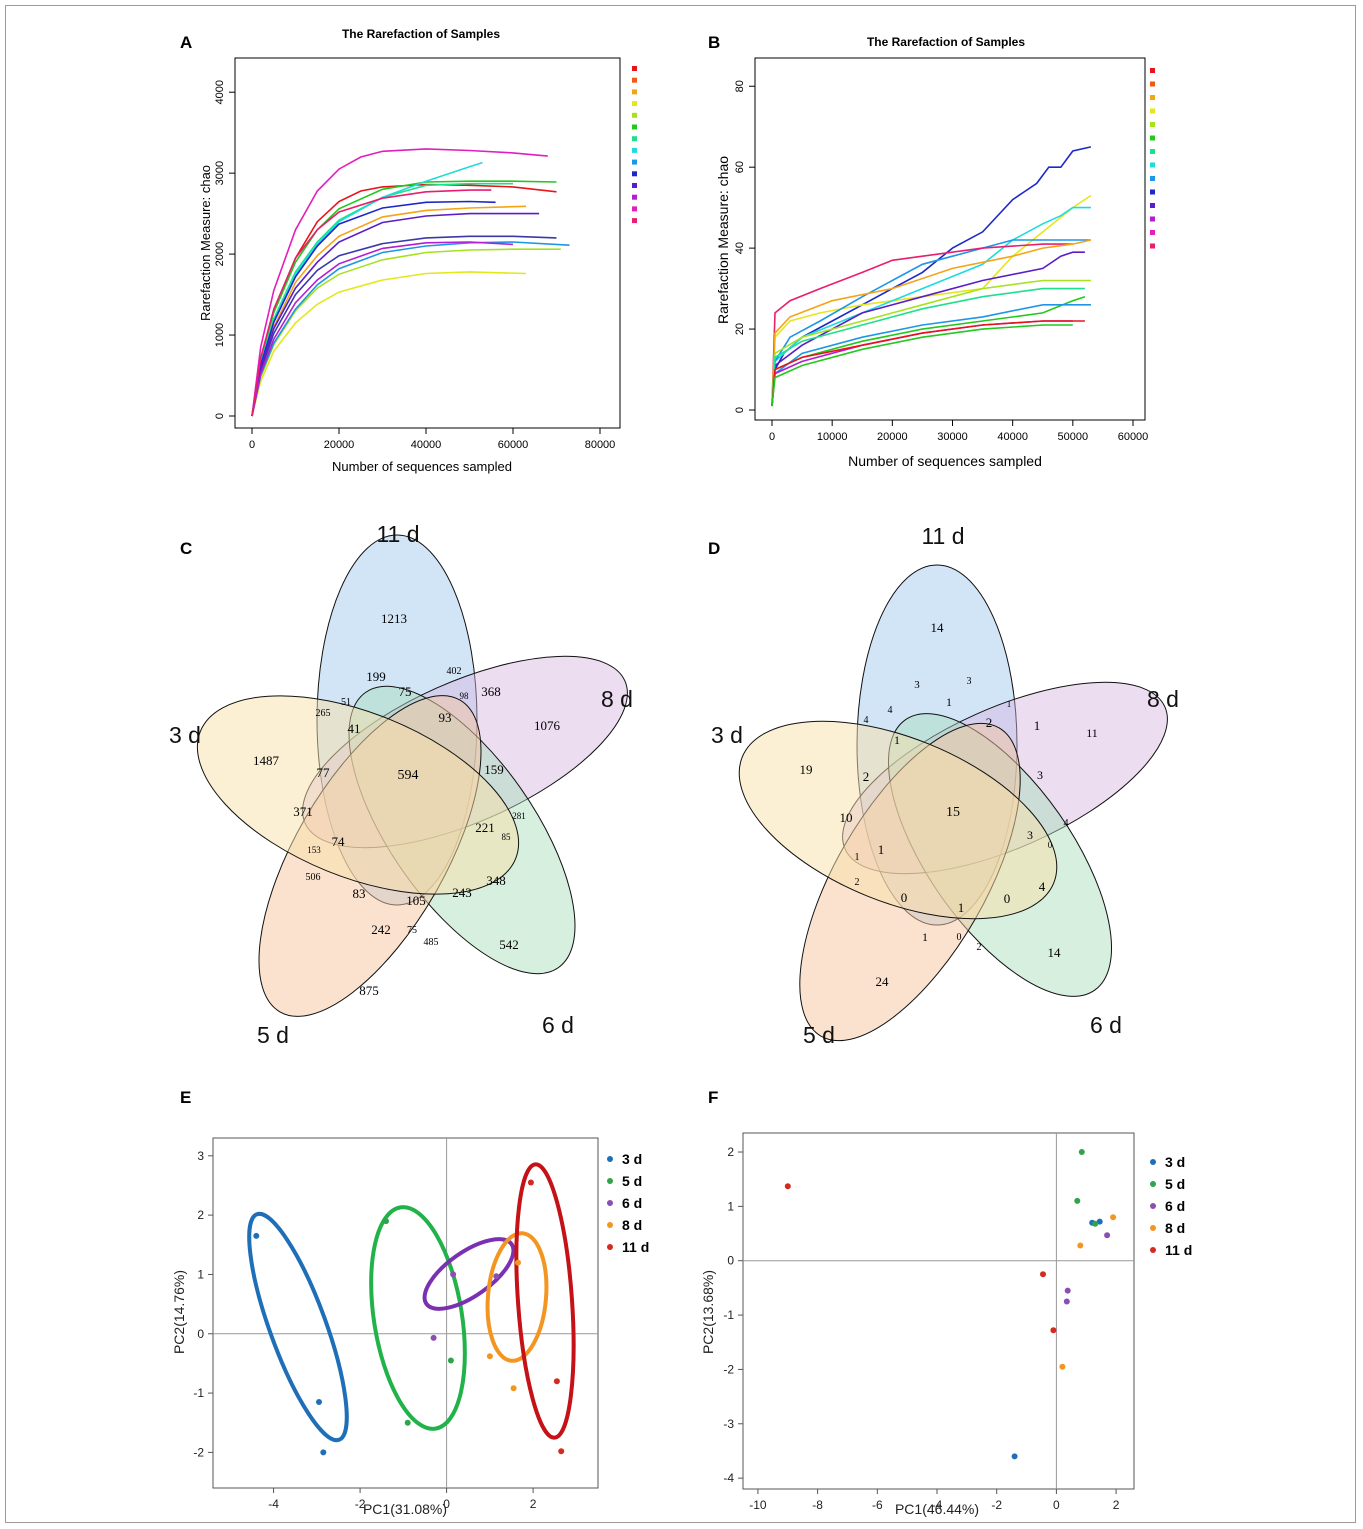 The height and width of the screenshot is (1529, 1363). Describe the element at coordinates (494, 769) in the screenshot. I see `venn-region-count: 159` at that location.